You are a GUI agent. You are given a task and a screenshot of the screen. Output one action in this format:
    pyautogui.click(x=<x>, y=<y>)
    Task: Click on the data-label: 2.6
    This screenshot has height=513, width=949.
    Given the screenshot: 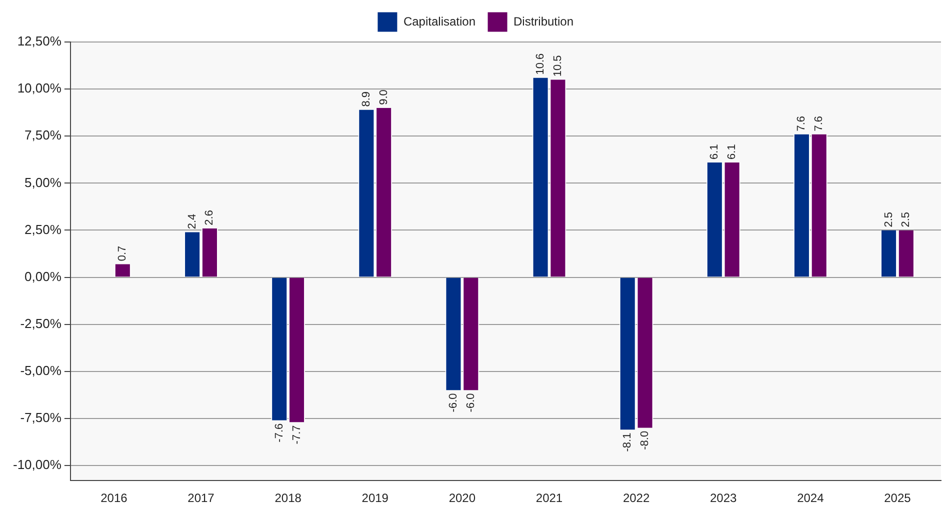 What is the action you would take?
    pyautogui.click(x=210, y=218)
    